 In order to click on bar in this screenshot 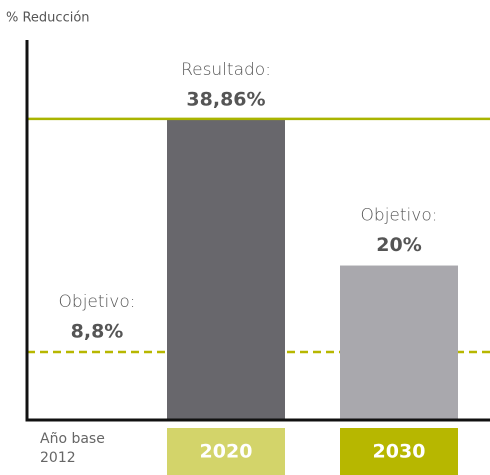, I will do `click(399, 342)`.